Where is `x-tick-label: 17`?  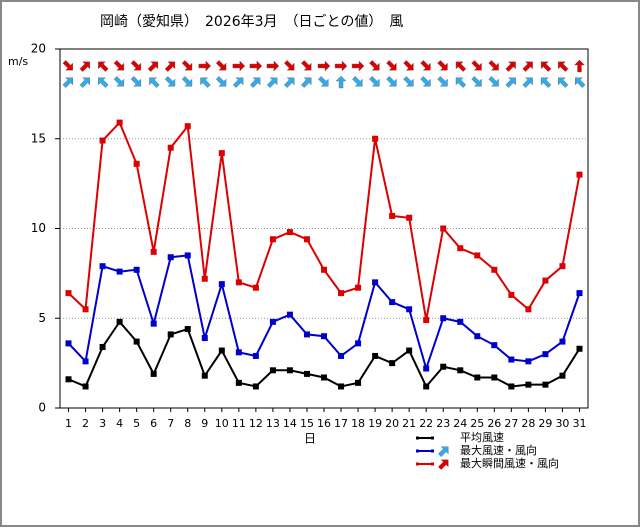 x-tick-label: 17 is located at coordinates (341, 423).